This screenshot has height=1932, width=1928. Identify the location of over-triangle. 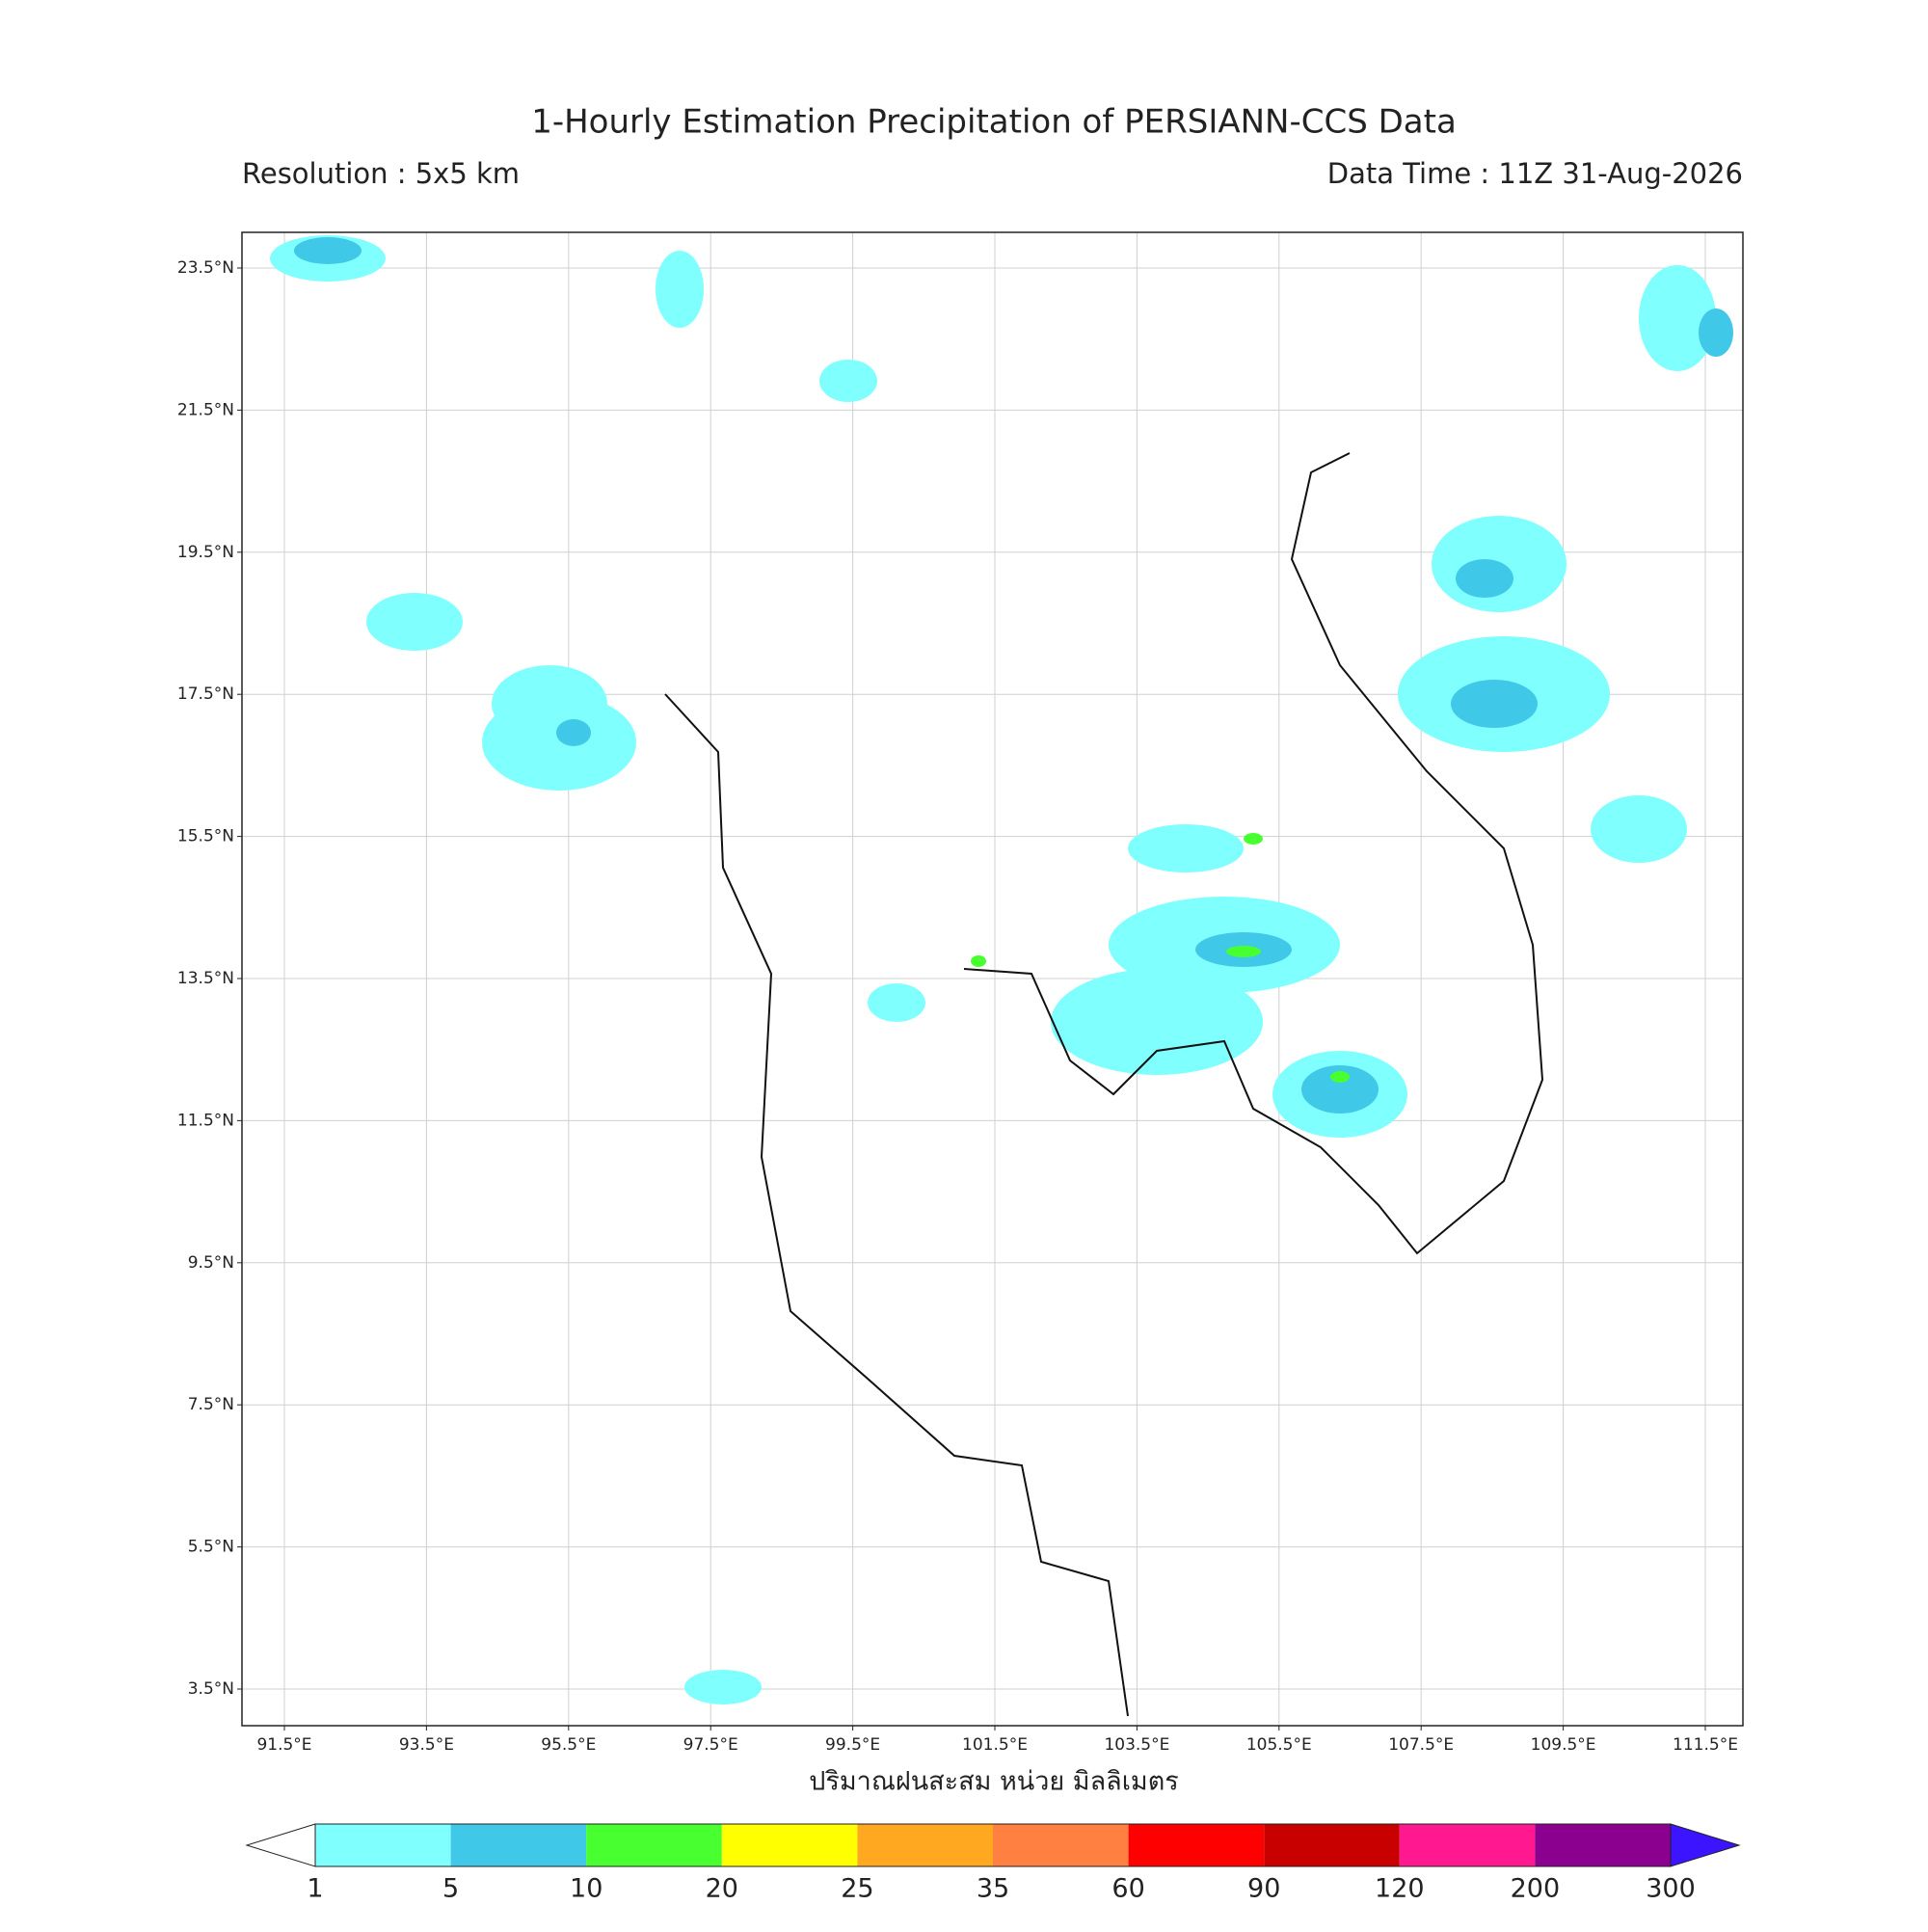
(1705, 1845).